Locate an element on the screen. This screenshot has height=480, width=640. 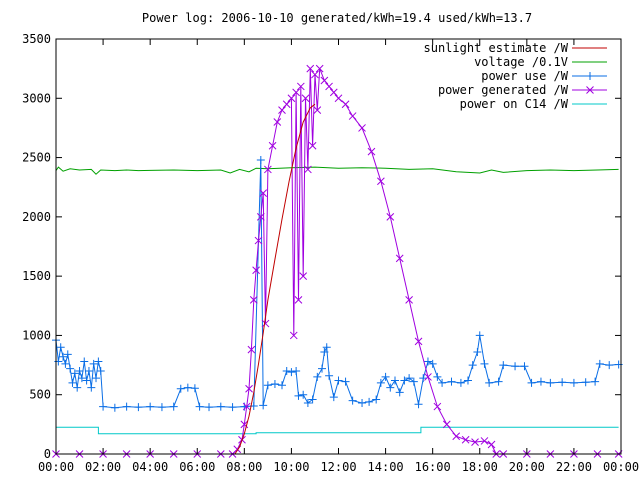
y-tick-label: 2000 is located at coordinates (36, 217).